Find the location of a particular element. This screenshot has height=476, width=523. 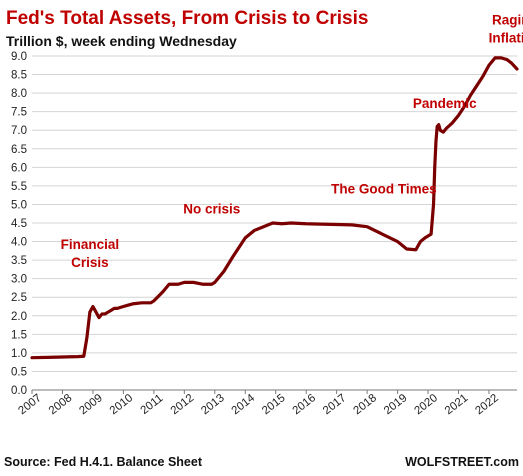

x-tick-label: 2013 is located at coordinates (213, 404).